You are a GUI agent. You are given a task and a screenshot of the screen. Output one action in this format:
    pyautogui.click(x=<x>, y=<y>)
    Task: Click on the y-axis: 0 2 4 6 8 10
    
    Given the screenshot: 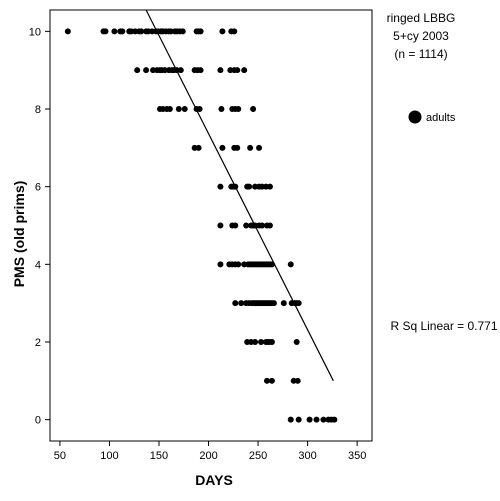 What is the action you would take?
    pyautogui.click(x=39, y=226)
    